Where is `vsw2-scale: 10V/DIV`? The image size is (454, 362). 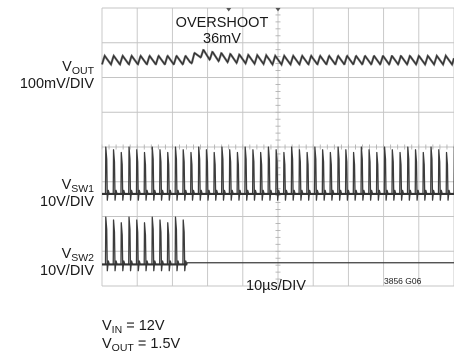
vsw2-scale: 10V/DIV is located at coordinates (67, 271).